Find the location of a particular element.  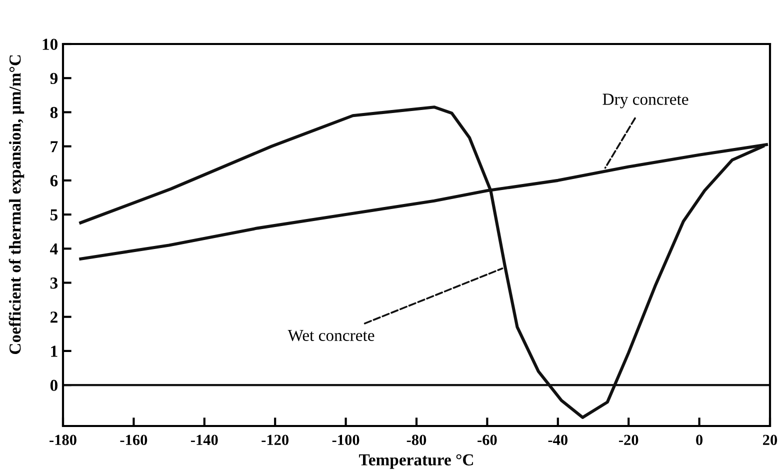

y-tick-label: 0 is located at coordinates (54, 386).